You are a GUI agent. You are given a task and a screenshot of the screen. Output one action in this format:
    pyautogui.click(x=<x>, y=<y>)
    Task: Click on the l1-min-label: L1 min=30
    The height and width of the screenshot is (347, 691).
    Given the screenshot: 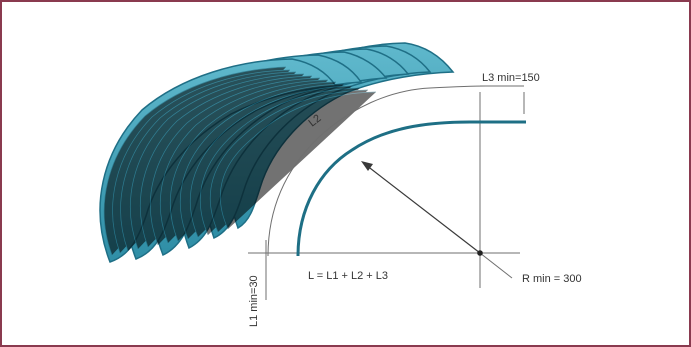 What is the action you would take?
    pyautogui.click(x=254, y=301)
    